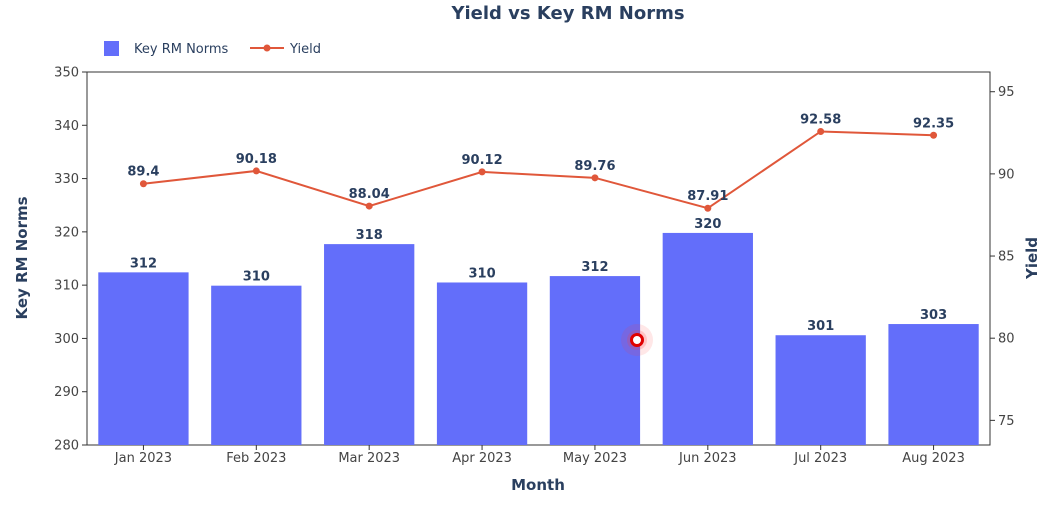  What do you see at coordinates (66, 126) in the screenshot?
I see `y-tick-label: 340` at bounding box center [66, 126].